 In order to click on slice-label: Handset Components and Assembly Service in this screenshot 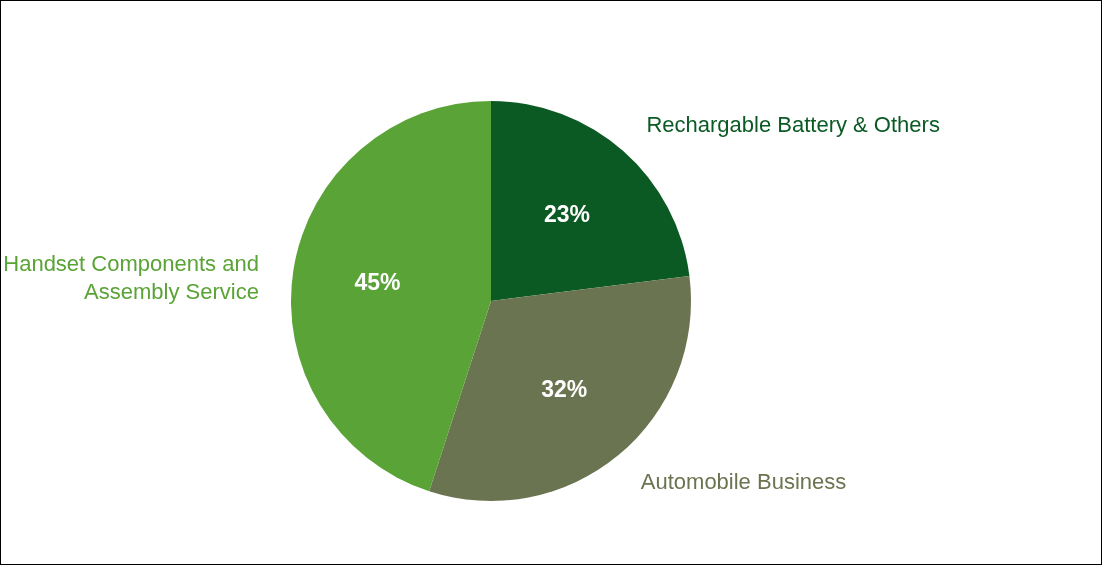, I will do `click(131, 278)`.